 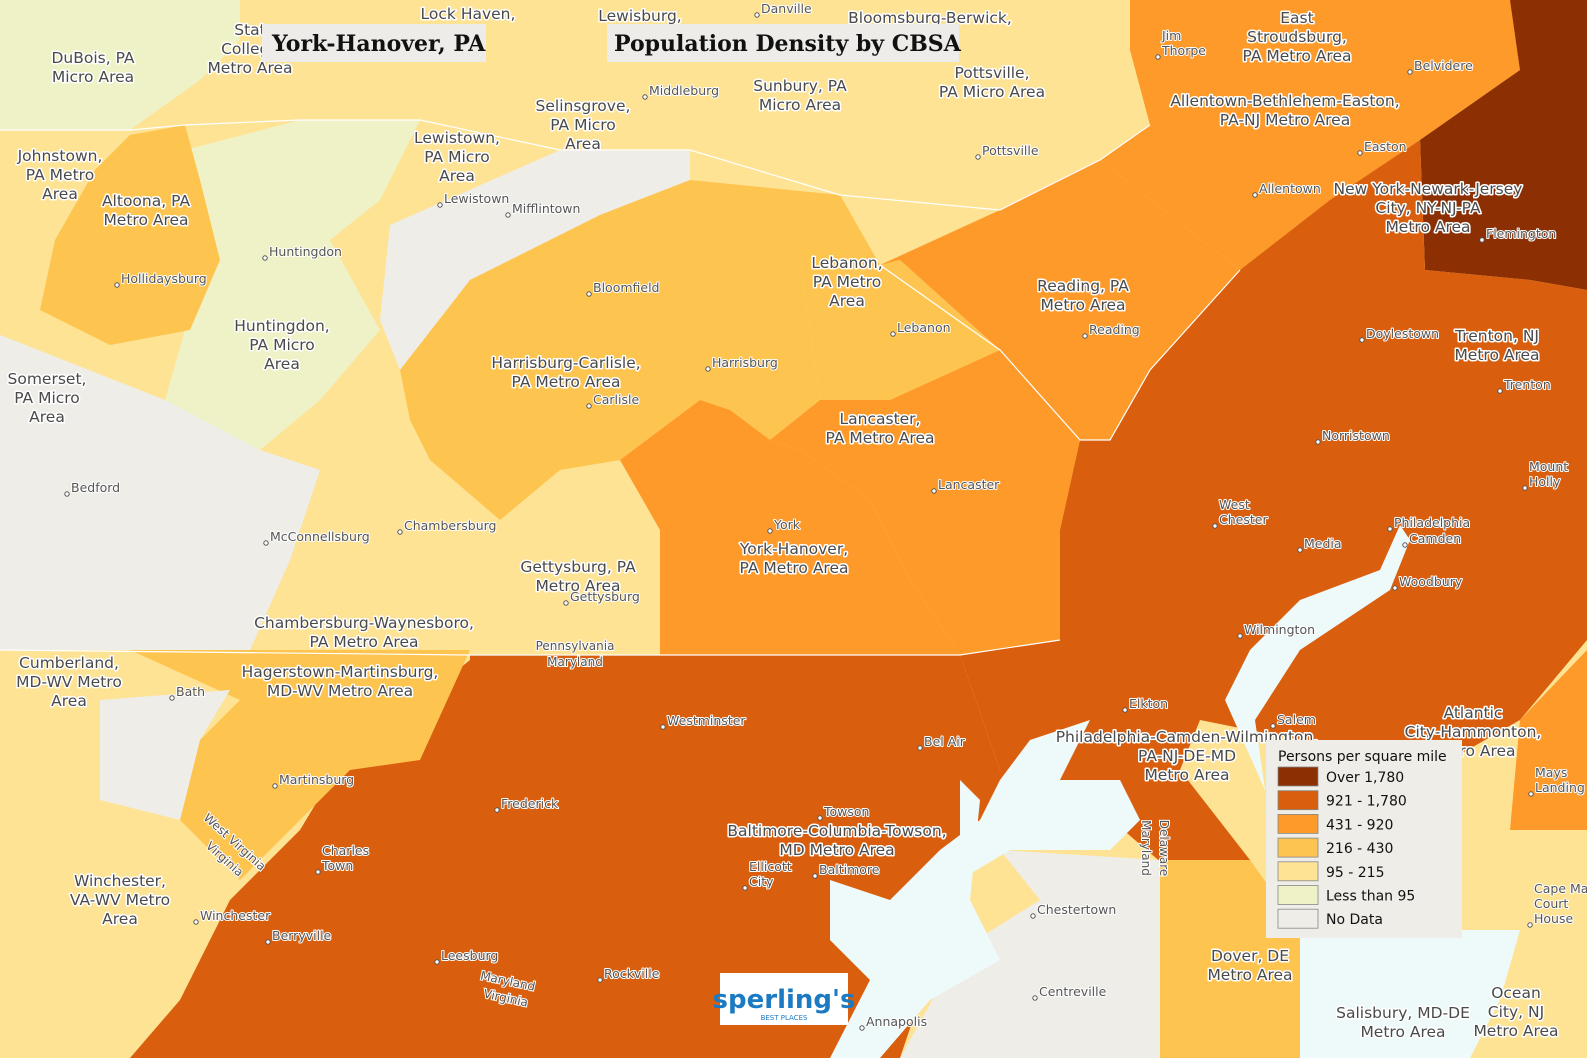 I want to click on city-label-line: Reading, so click(x=1114, y=329).